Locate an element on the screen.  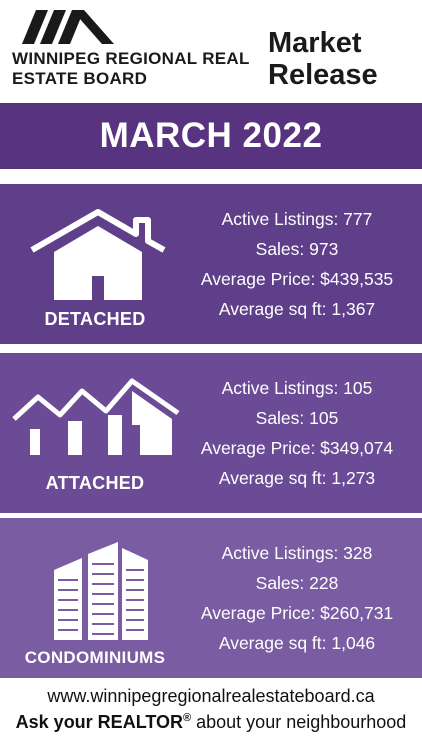
release-line-2: Release is located at coordinates (323, 75).